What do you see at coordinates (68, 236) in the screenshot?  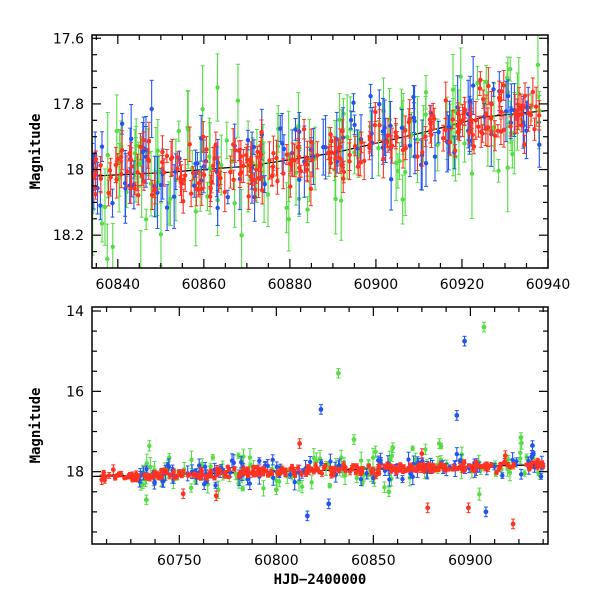 I see `y-tick-label: 18.2` at bounding box center [68, 236].